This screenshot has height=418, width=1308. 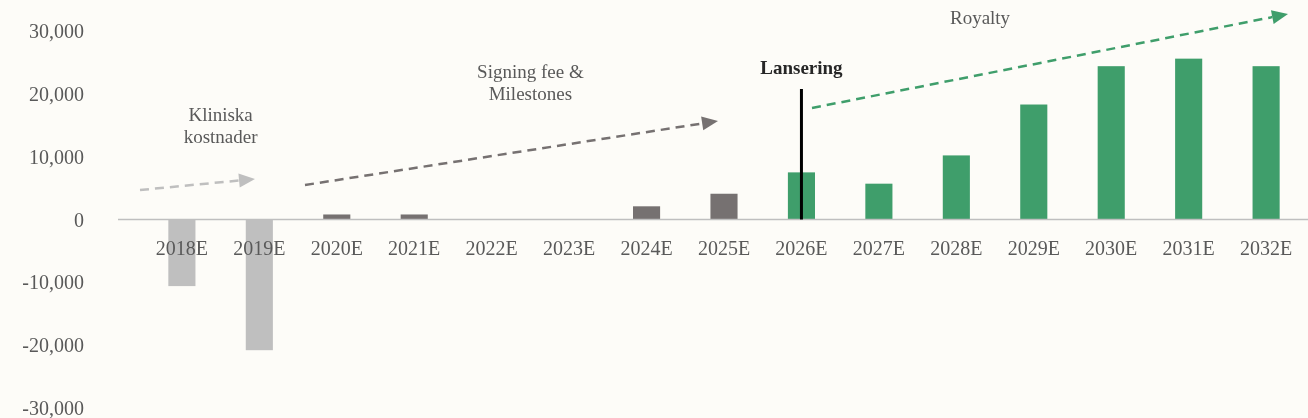 What do you see at coordinates (79, 219) in the screenshot?
I see `y-tick-label: 0` at bounding box center [79, 219].